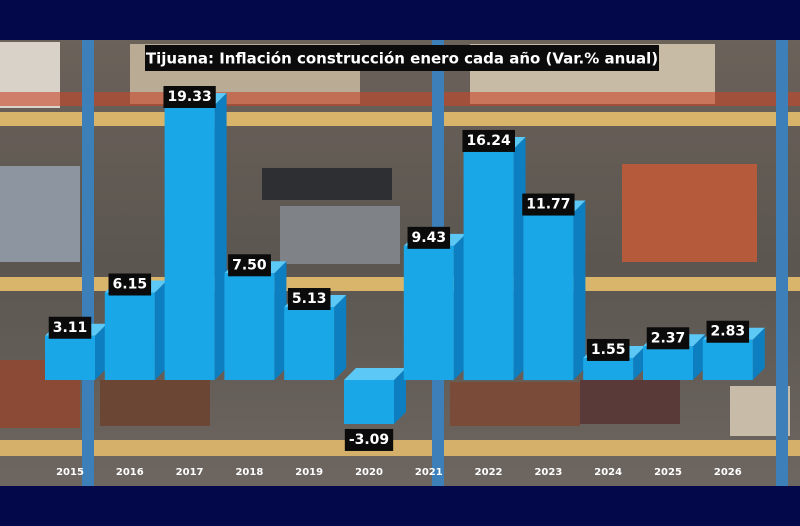 The width and height of the screenshot is (800, 526). I want to click on x-tick-label: 2026, so click(728, 472).